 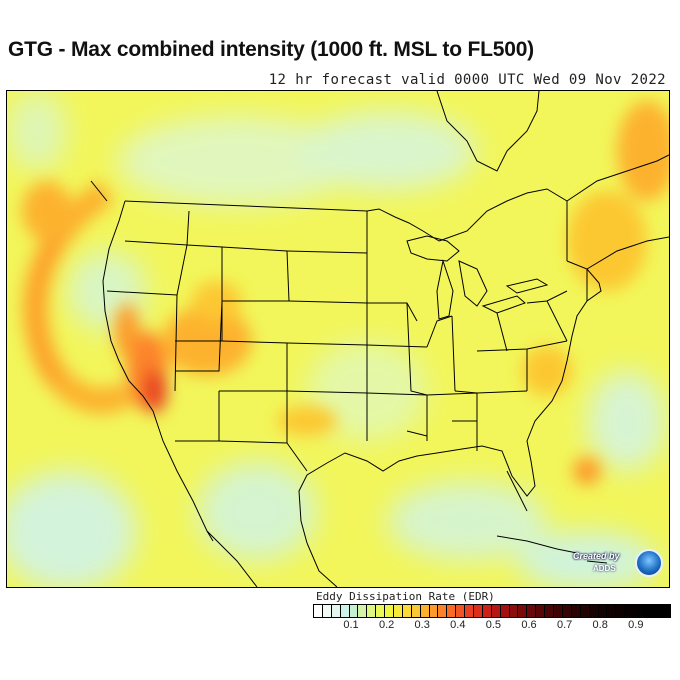 I want to click on legend-tick-label: 0.8, so click(x=600, y=625).